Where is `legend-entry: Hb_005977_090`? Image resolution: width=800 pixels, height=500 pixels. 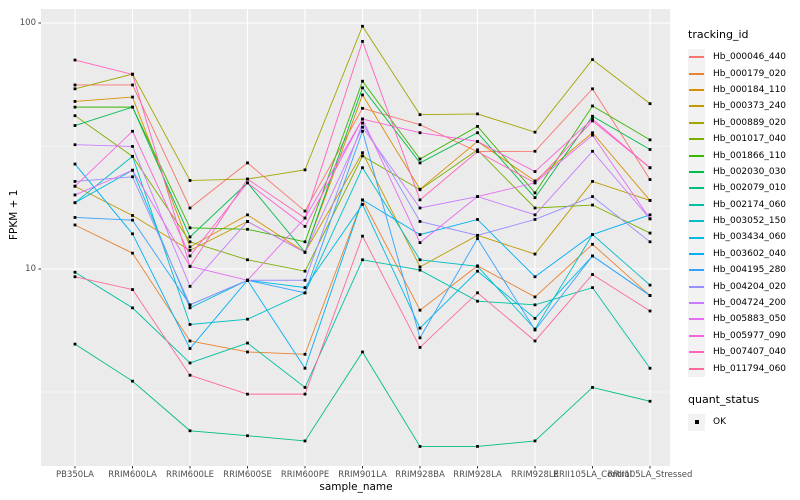 legend-entry: Hb_005977_090 is located at coordinates (744, 336).